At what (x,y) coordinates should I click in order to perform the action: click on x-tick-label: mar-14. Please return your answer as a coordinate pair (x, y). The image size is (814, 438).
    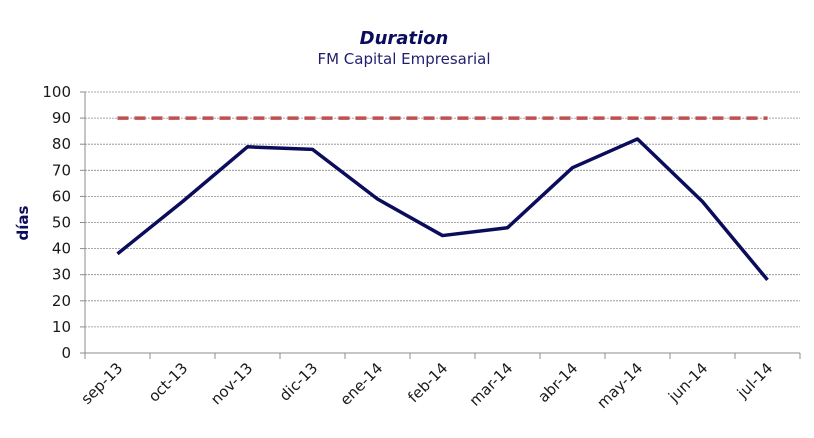
    Looking at the image, I should click on (491, 384).